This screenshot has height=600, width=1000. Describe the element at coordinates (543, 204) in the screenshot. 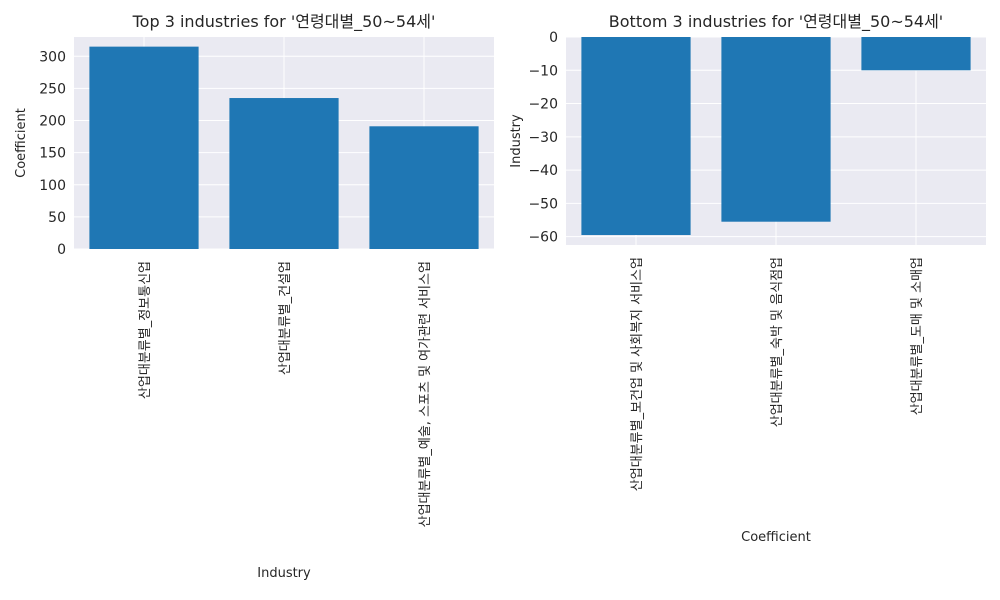

I see `y-tick-label: −50` at that location.